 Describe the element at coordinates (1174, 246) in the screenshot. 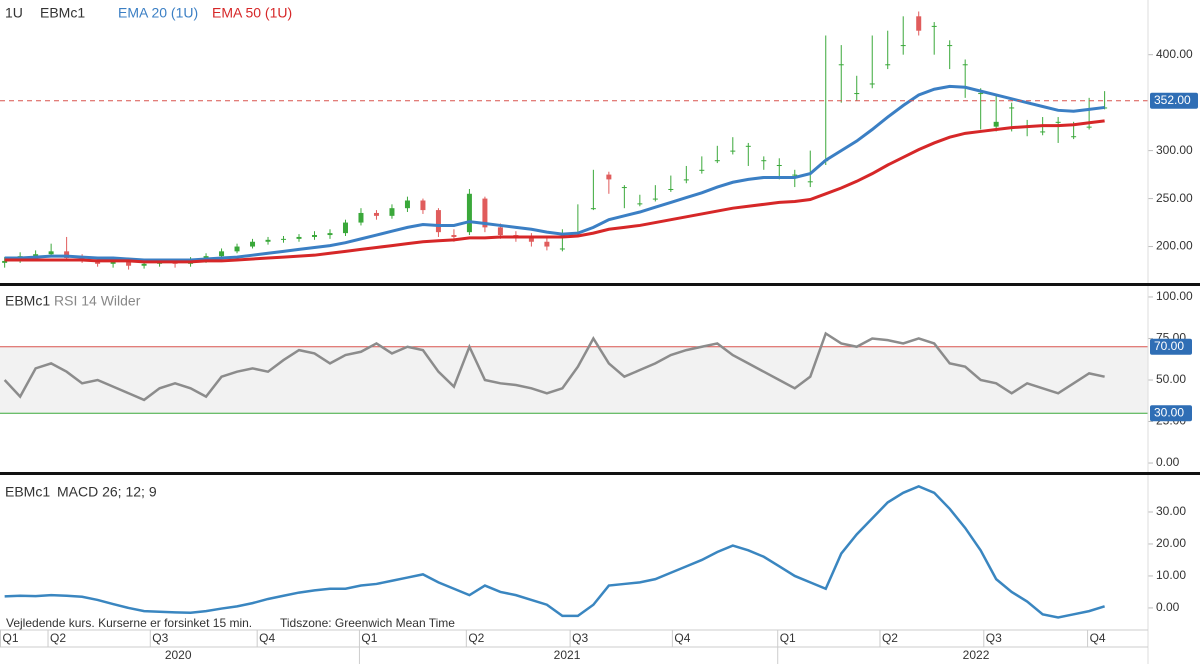

I see `y-tick-label: 200.00` at that location.